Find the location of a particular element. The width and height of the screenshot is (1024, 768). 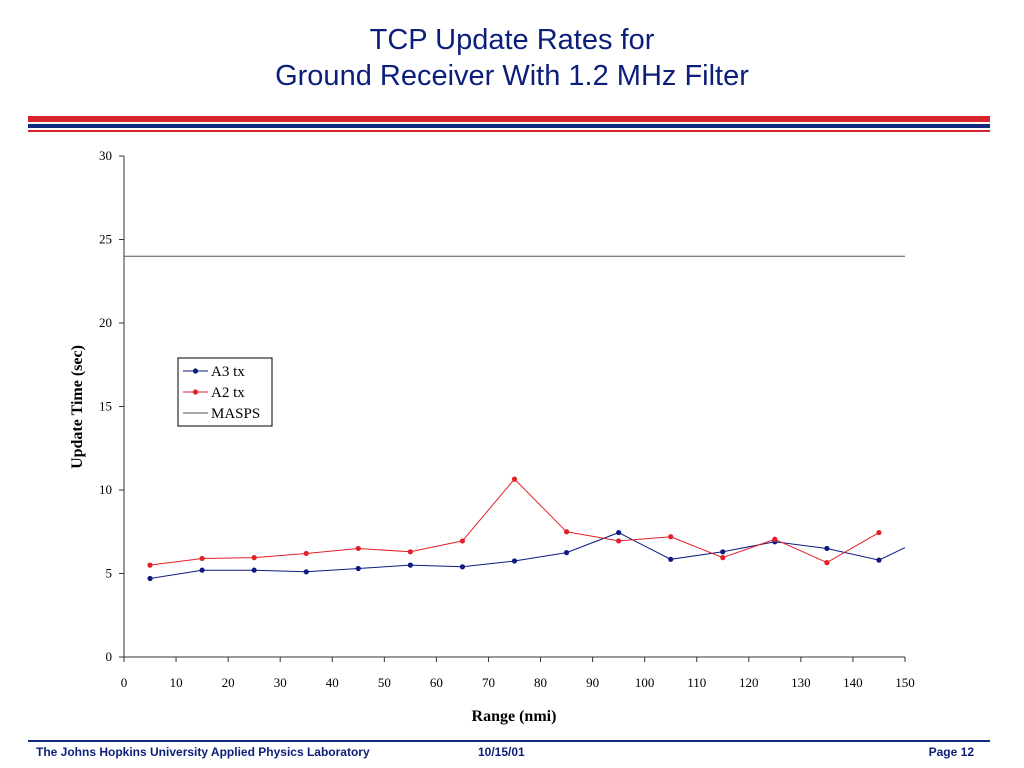

y-tick-label: 15 is located at coordinates (105, 406).